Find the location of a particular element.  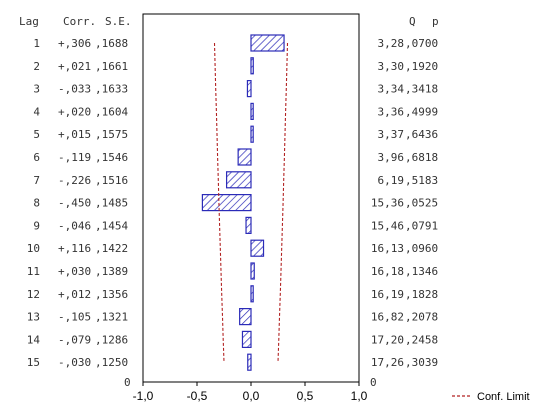

q-value: 16,19 is located at coordinates (387, 294).